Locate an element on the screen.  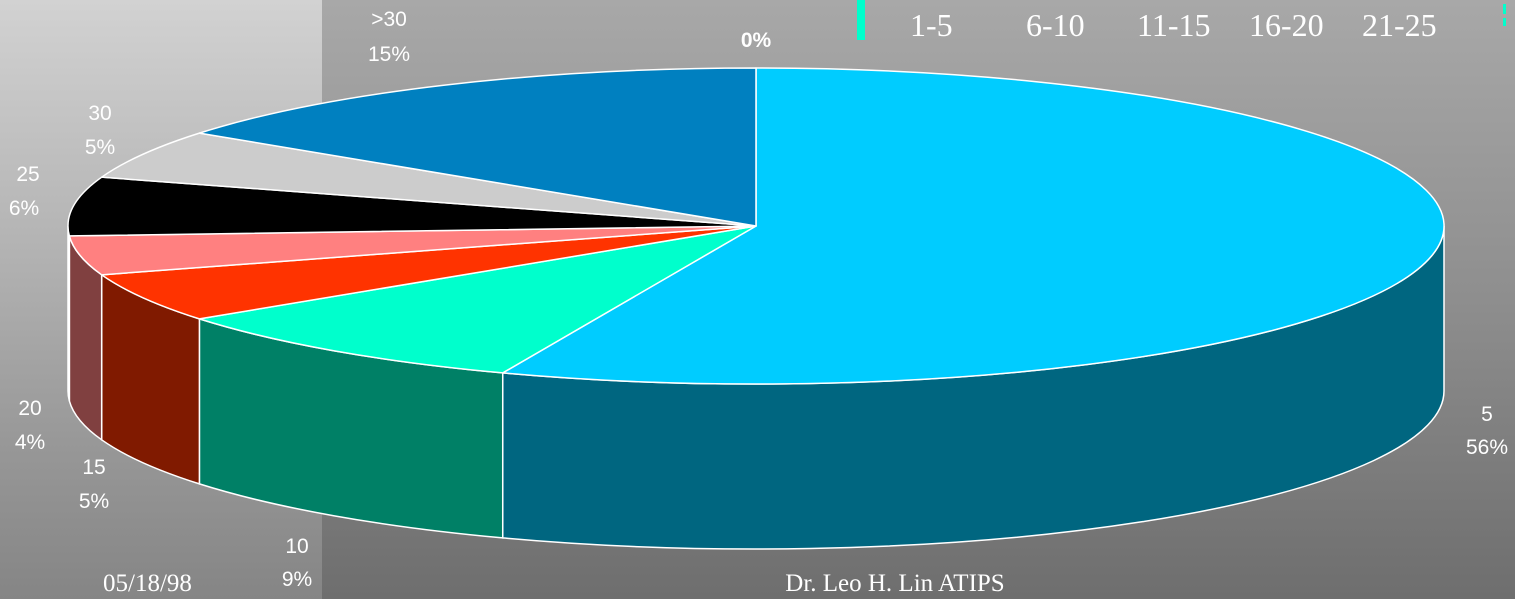
legend-entry-21-25: 21-25 is located at coordinates (1399, 25).